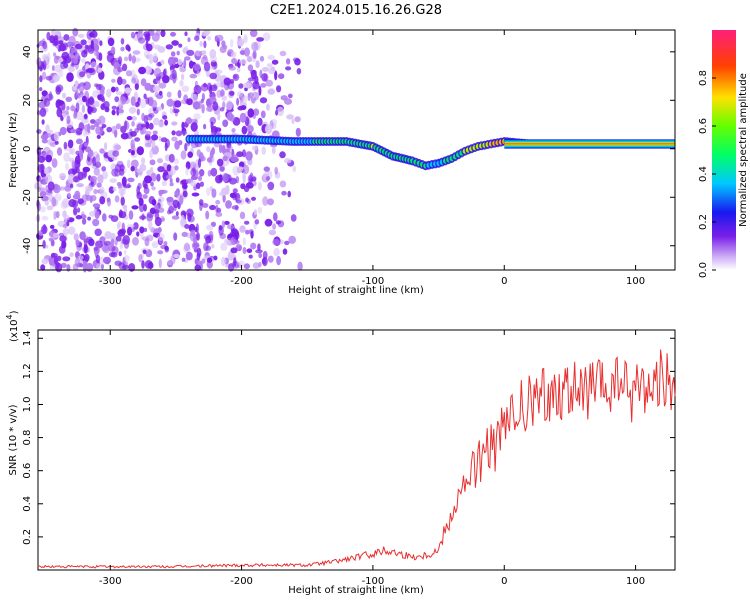 The height and width of the screenshot is (600, 750). Describe the element at coordinates (12, 326) in the screenshot. I see `snr-scale-factor: (x104)` at that location.